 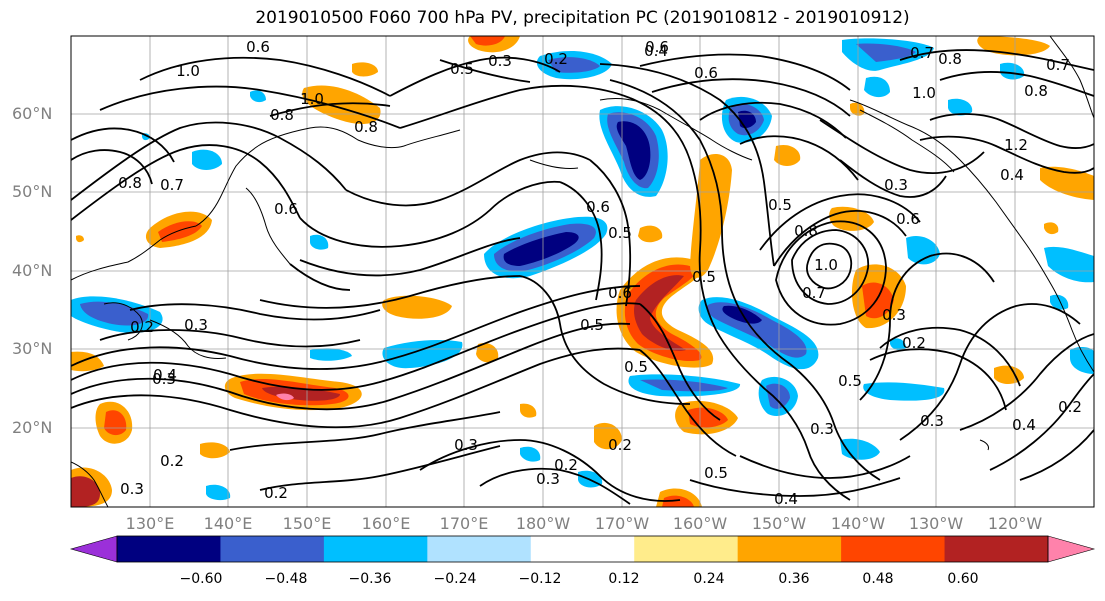 I want to click on lat-label-40n: 40°N, so click(x=32, y=270).